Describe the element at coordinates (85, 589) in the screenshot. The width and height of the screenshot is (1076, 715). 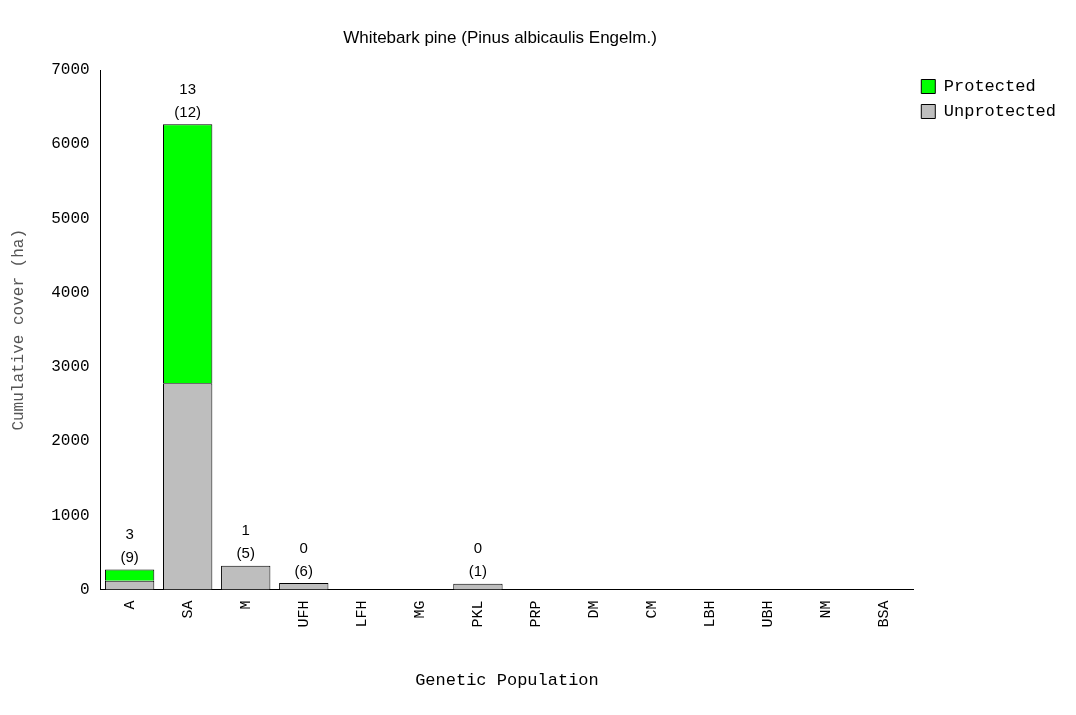
I see `y-tick-label: 0` at that location.